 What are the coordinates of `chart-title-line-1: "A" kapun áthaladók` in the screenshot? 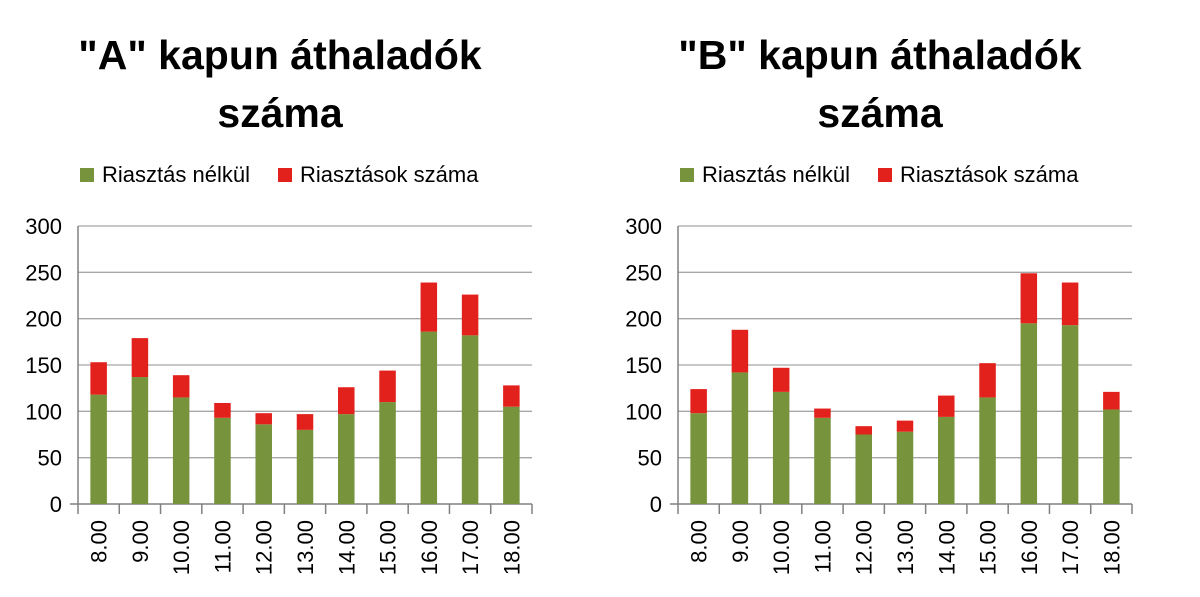 It's located at (280, 55).